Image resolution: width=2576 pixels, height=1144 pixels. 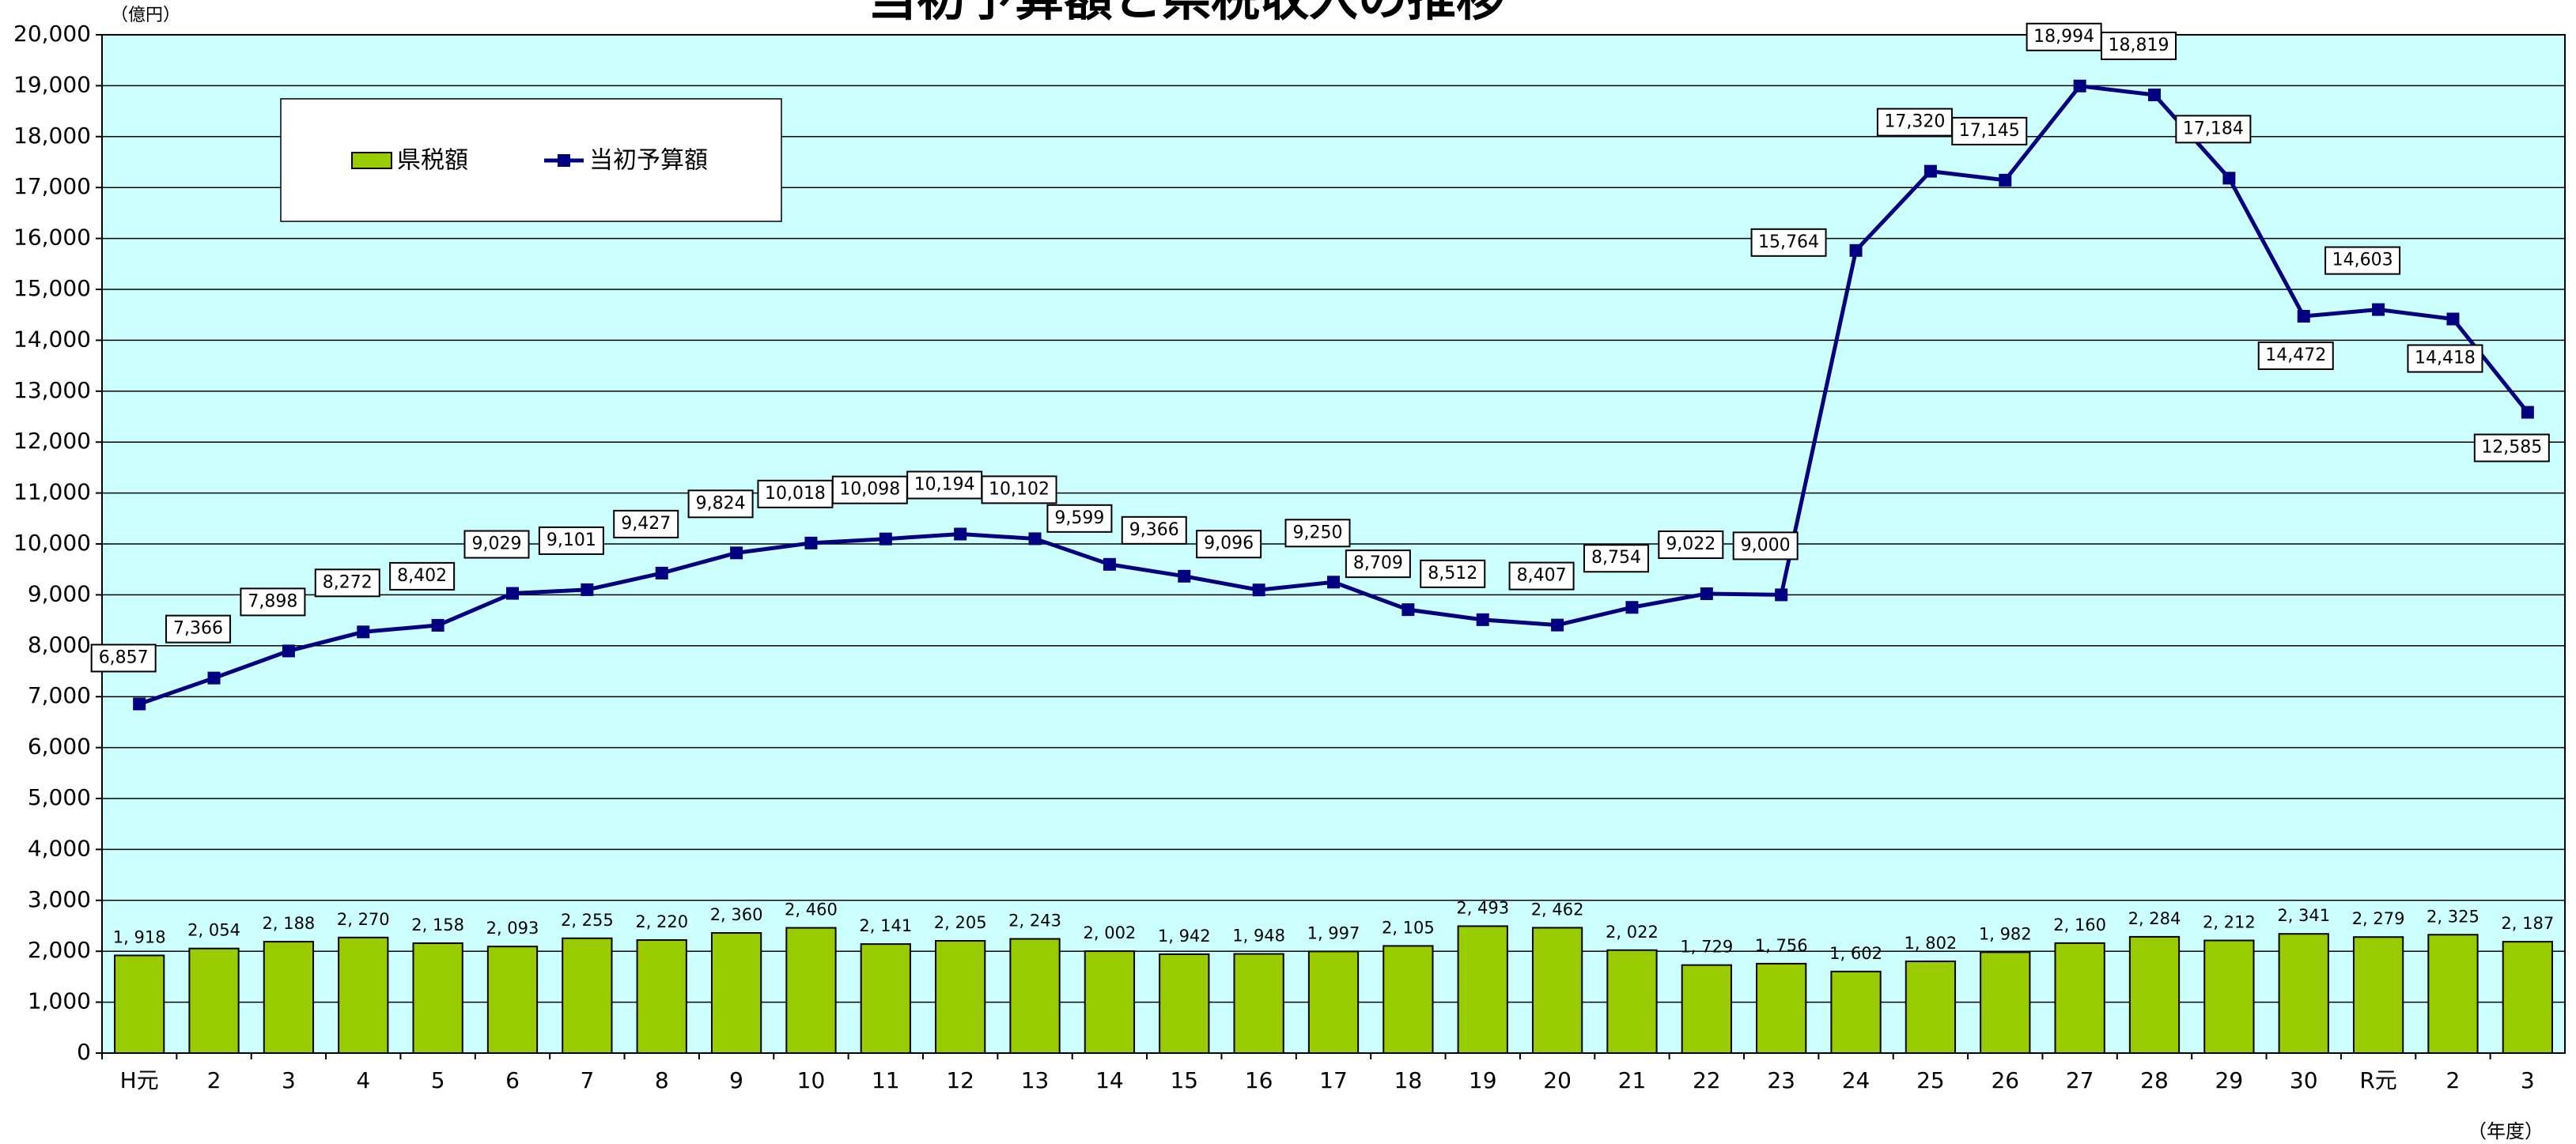 What do you see at coordinates (1781, 1080) in the screenshot?
I see `x-tick-label: 23` at bounding box center [1781, 1080].